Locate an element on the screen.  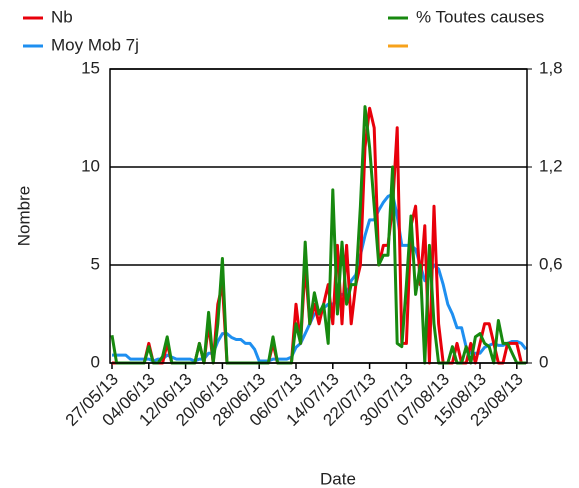
y-axis-label: Nombre is located at coordinates (23, 216).